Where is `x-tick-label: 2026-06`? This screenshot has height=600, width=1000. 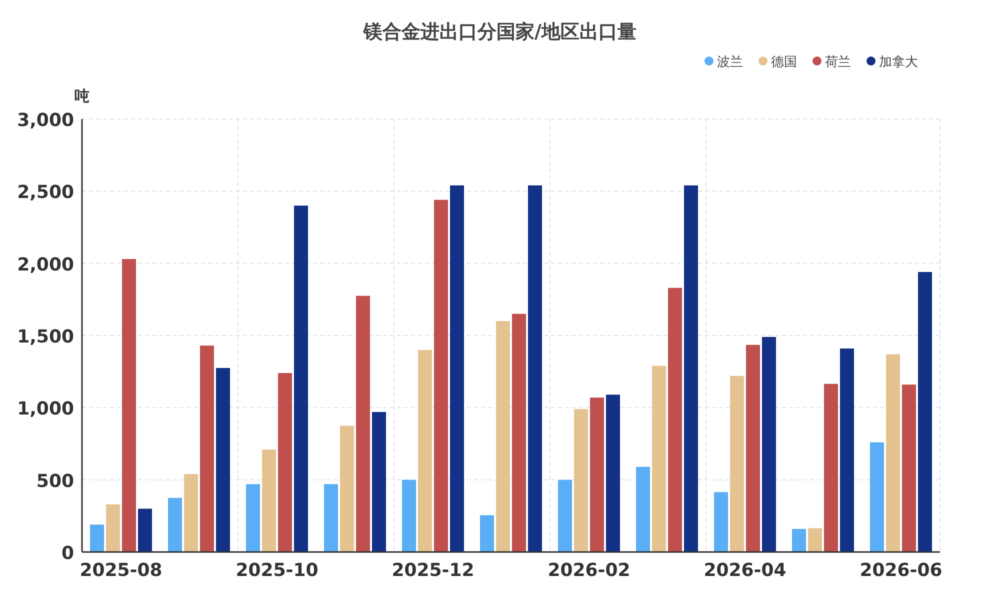 x-tick-label: 2026-06 is located at coordinates (901, 570).